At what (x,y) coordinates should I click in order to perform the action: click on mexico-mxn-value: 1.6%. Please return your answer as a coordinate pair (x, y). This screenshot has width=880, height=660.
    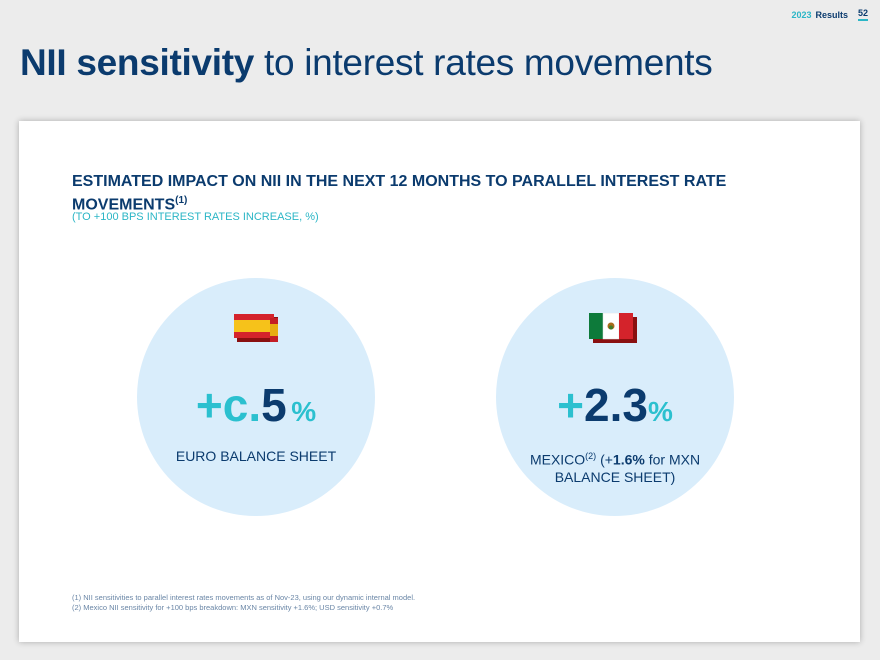
    Looking at the image, I should click on (628, 459).